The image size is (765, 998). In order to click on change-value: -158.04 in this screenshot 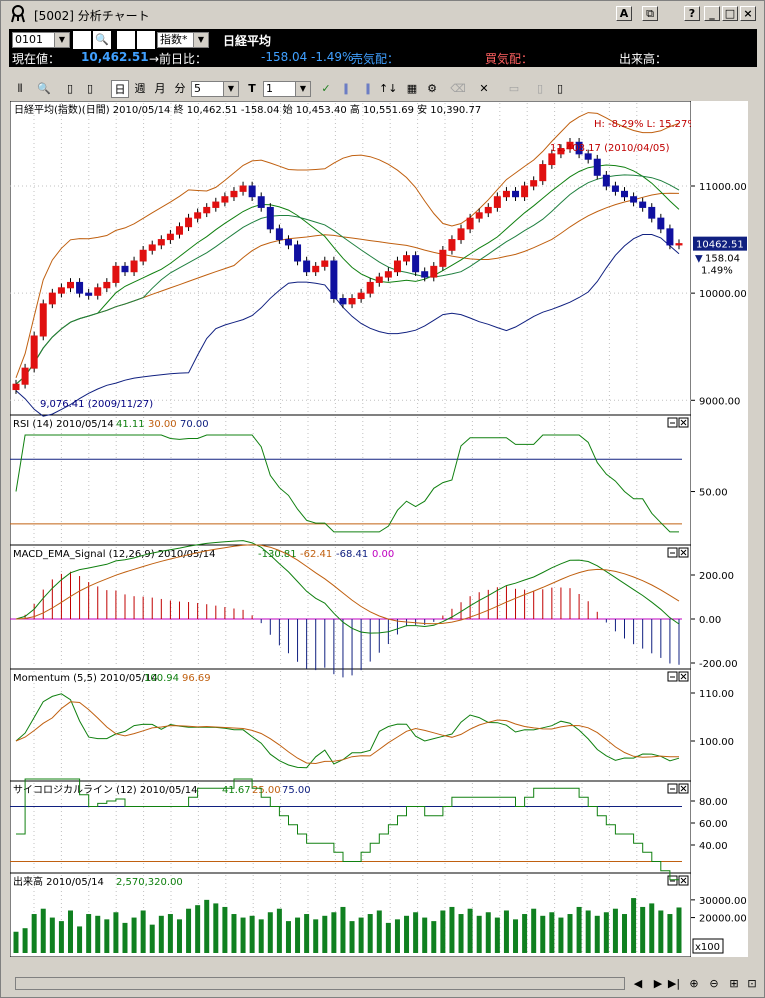, I will do `click(284, 57)`.